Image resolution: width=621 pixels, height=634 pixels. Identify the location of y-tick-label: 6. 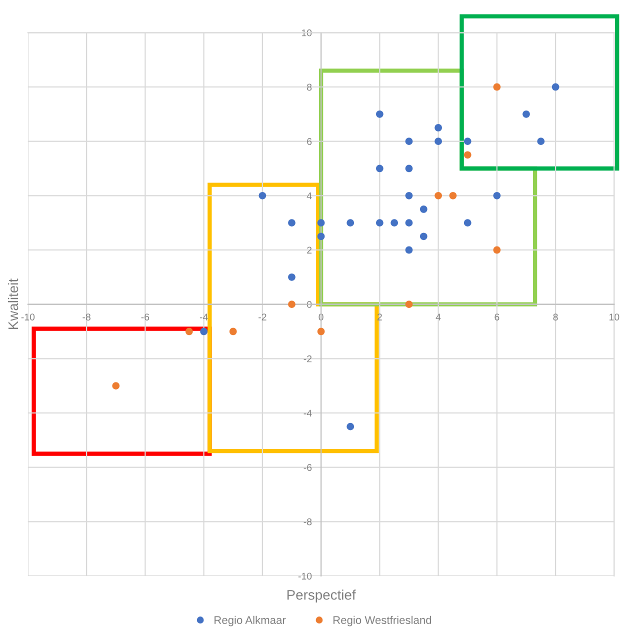
(309, 141).